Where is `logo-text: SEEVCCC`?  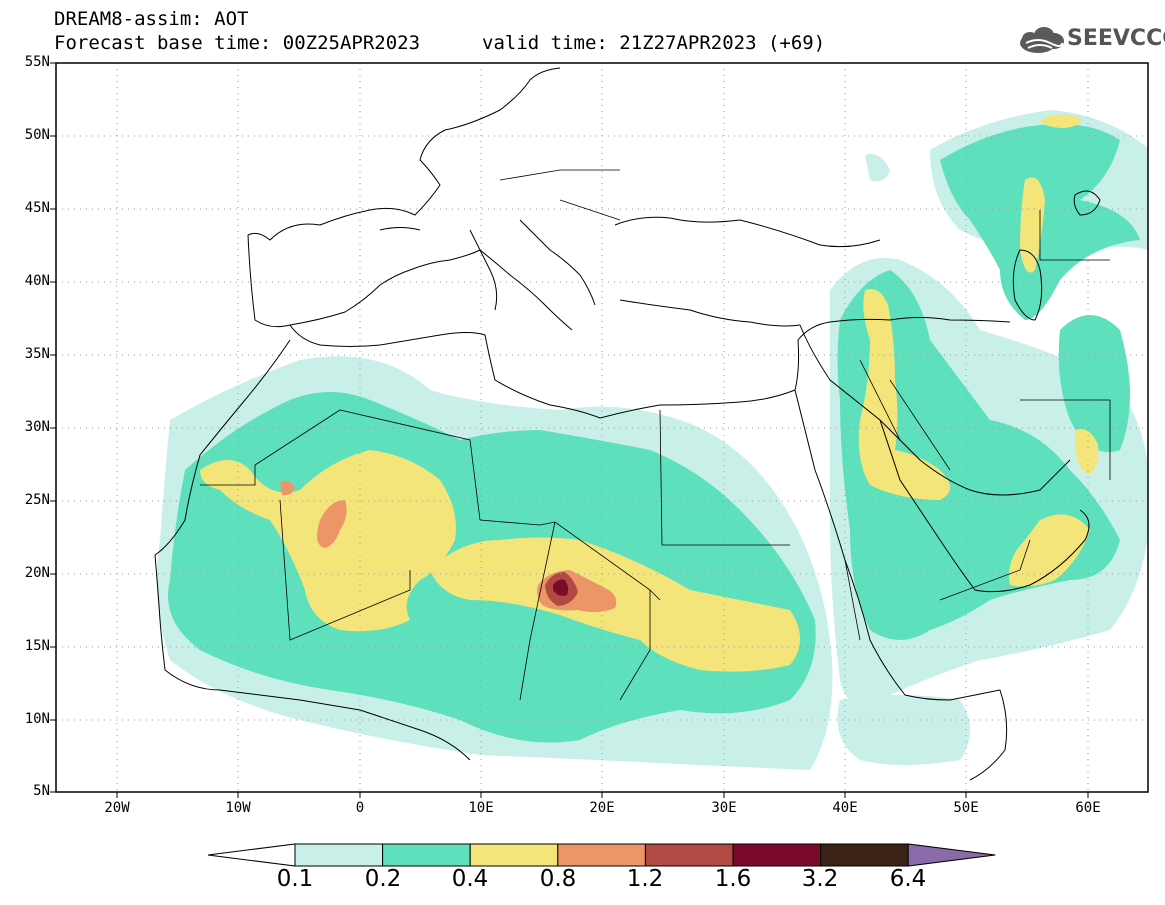 logo-text: SEEVCCC is located at coordinates (1116, 38).